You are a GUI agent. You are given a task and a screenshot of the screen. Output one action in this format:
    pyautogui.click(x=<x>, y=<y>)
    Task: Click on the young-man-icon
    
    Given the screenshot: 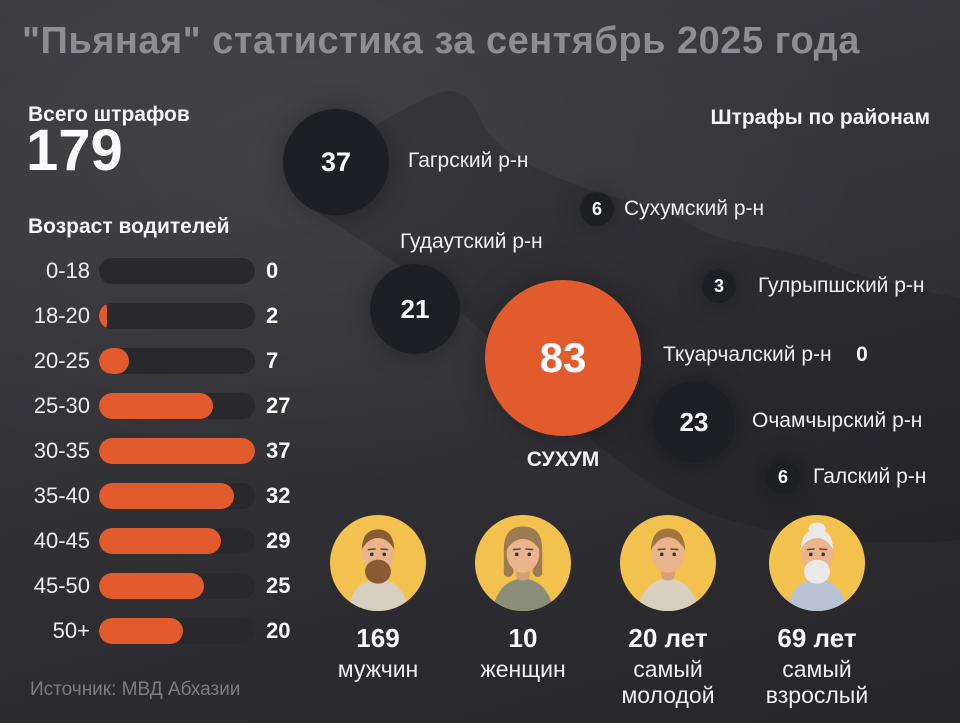 What is the action you would take?
    pyautogui.click(x=668, y=563)
    